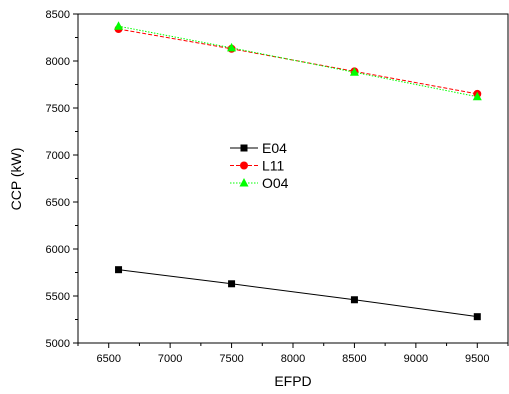 This screenshot has height=394, width=509. I want to click on series-e04, so click(298, 293).